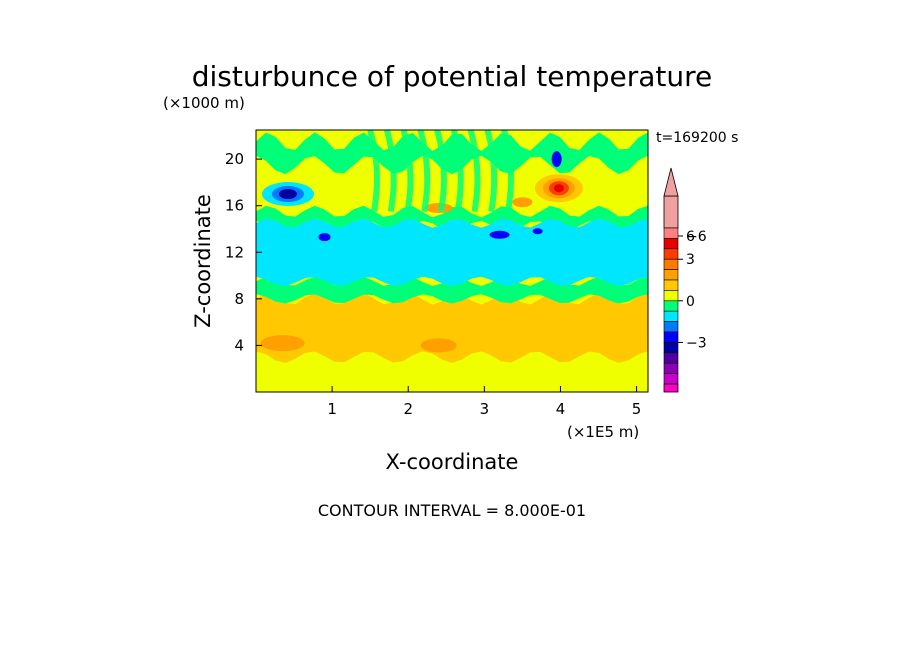  Describe the element at coordinates (452, 462) in the screenshot. I see `x-axis-label: X-coordinate` at that location.